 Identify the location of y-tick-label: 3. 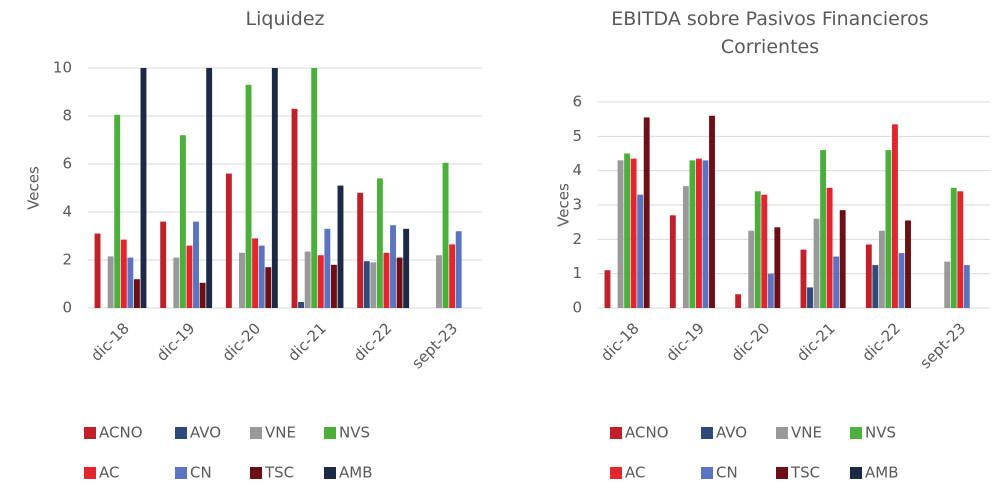
(577, 205).